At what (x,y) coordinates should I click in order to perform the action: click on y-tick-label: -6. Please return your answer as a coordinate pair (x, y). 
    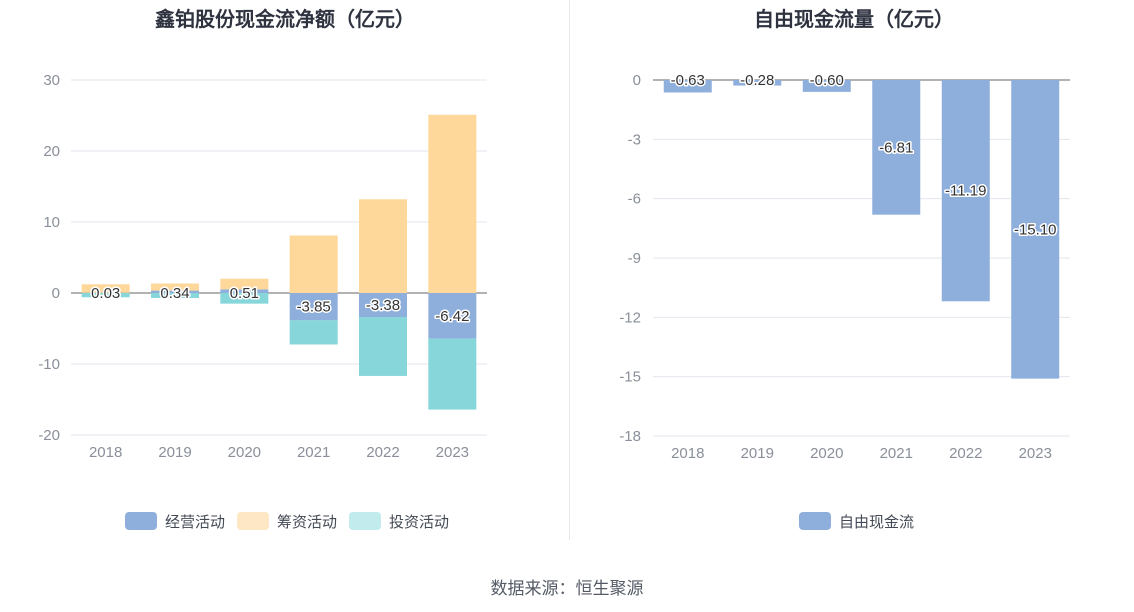
    Looking at the image, I should click on (634, 199).